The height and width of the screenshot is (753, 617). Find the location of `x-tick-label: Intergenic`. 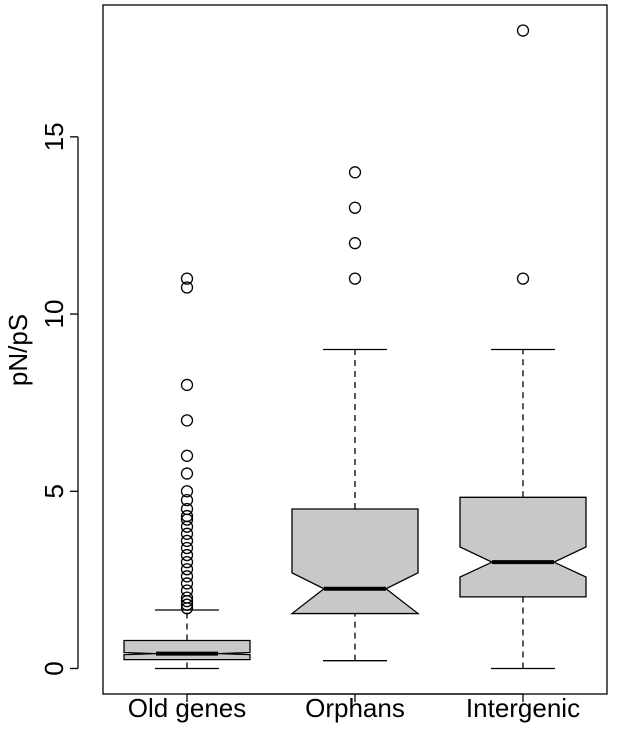

x-tick-label: Intergenic is located at coordinates (523, 708).